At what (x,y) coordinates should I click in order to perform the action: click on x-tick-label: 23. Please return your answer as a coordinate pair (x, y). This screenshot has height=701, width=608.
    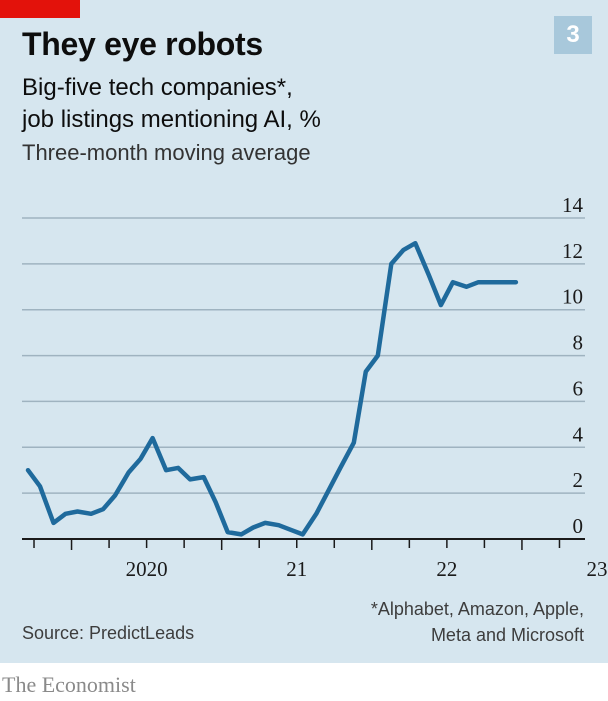
    Looking at the image, I should click on (597, 569).